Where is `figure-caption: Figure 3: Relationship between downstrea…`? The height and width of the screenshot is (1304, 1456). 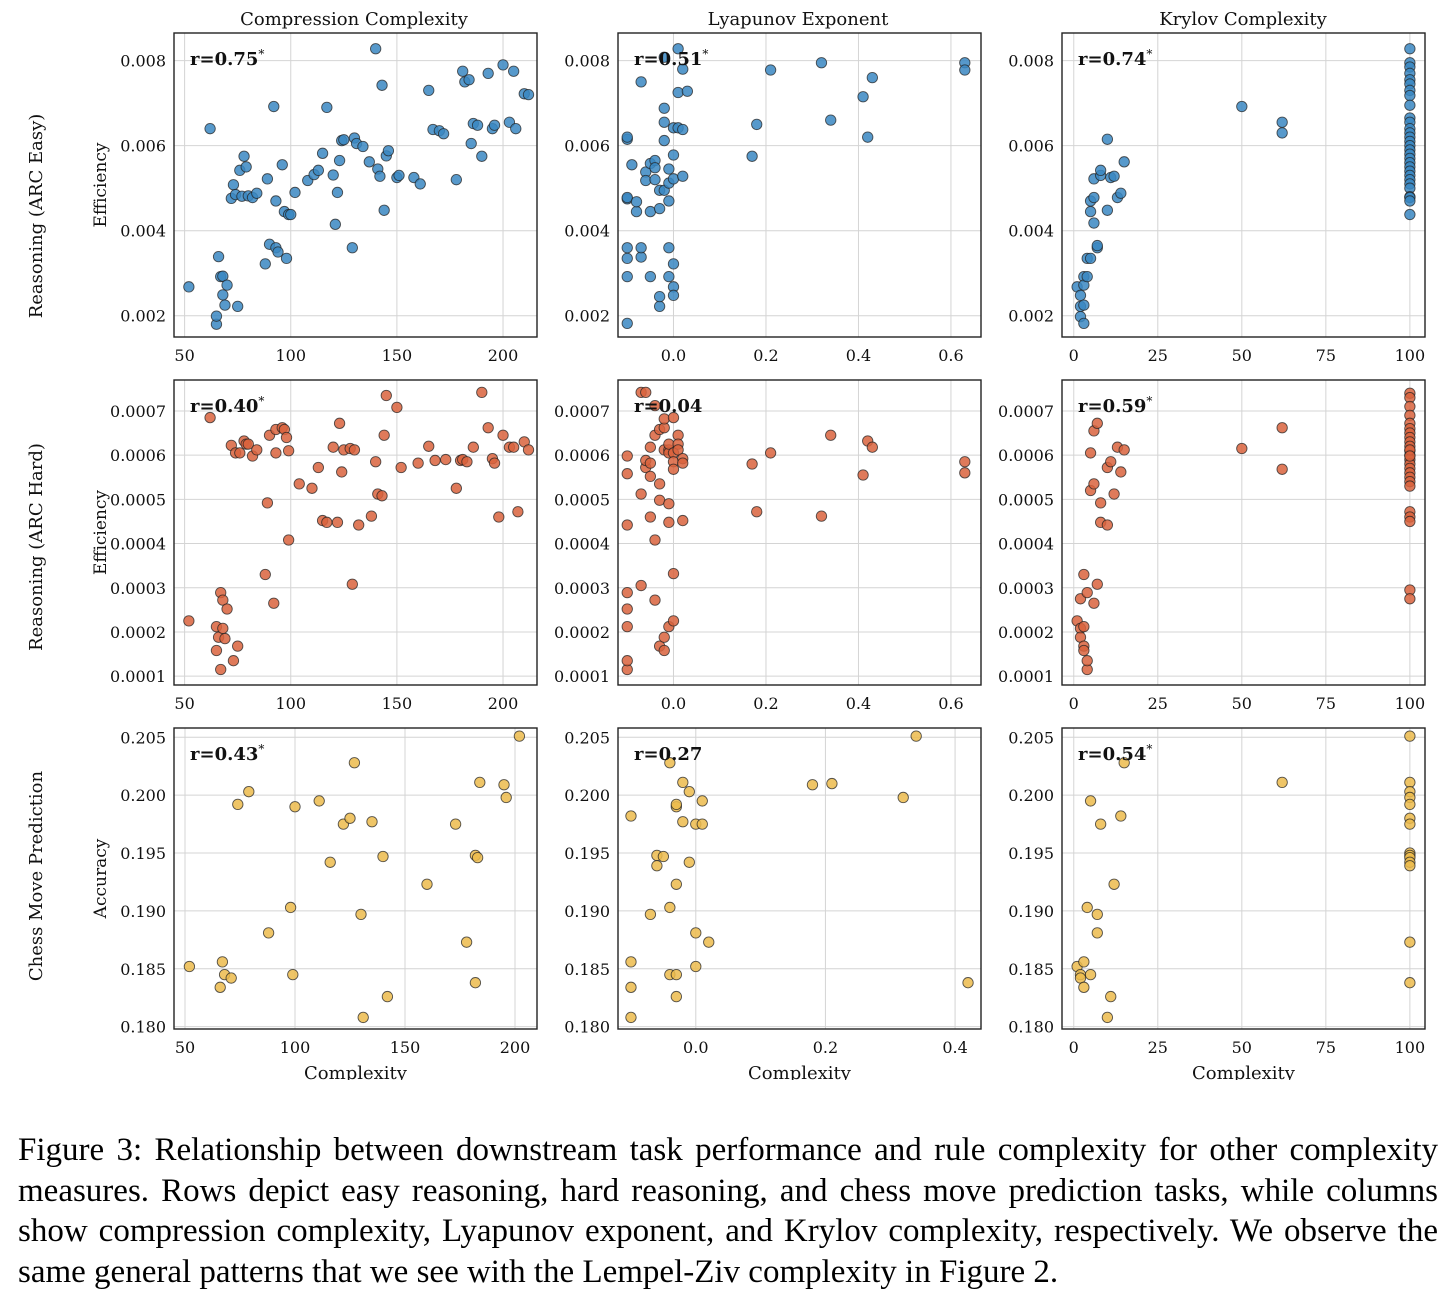 figure-caption: Figure 3: Relationship between downstrea… is located at coordinates (728, 1211).